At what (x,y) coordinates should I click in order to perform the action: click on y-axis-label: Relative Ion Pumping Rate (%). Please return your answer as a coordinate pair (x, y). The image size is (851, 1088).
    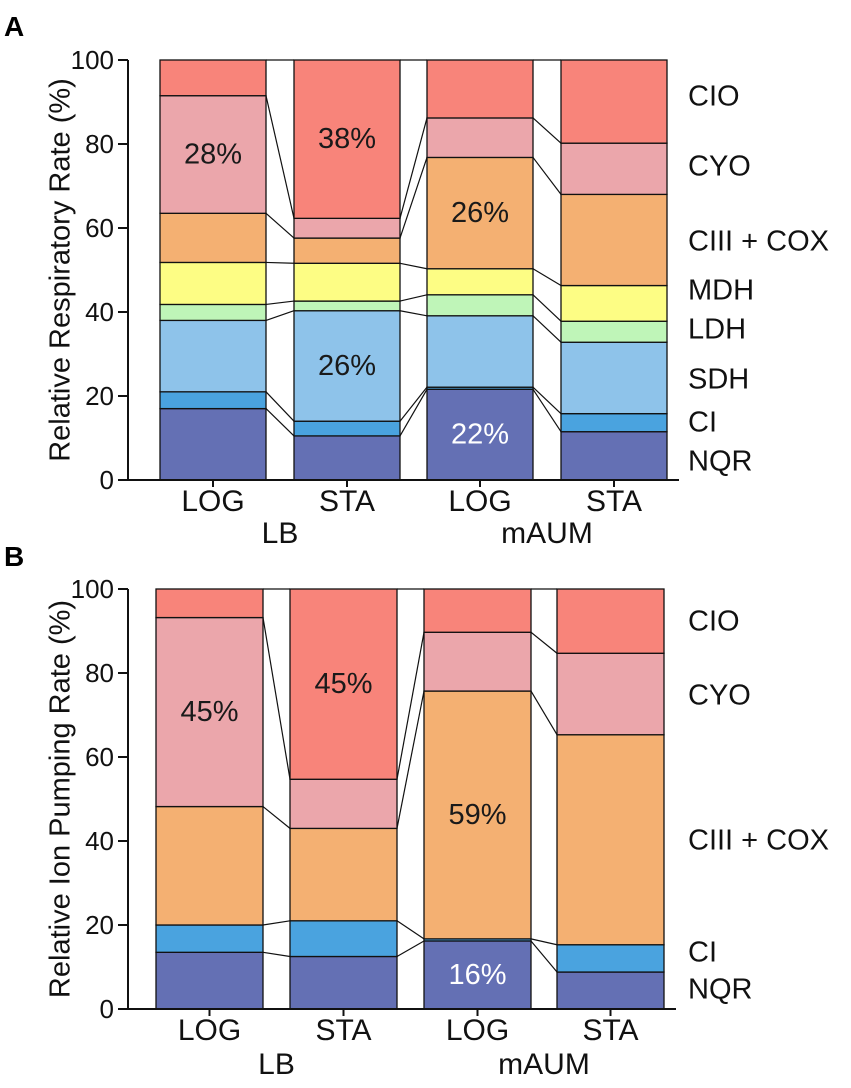
    Looking at the image, I should click on (61, 799).